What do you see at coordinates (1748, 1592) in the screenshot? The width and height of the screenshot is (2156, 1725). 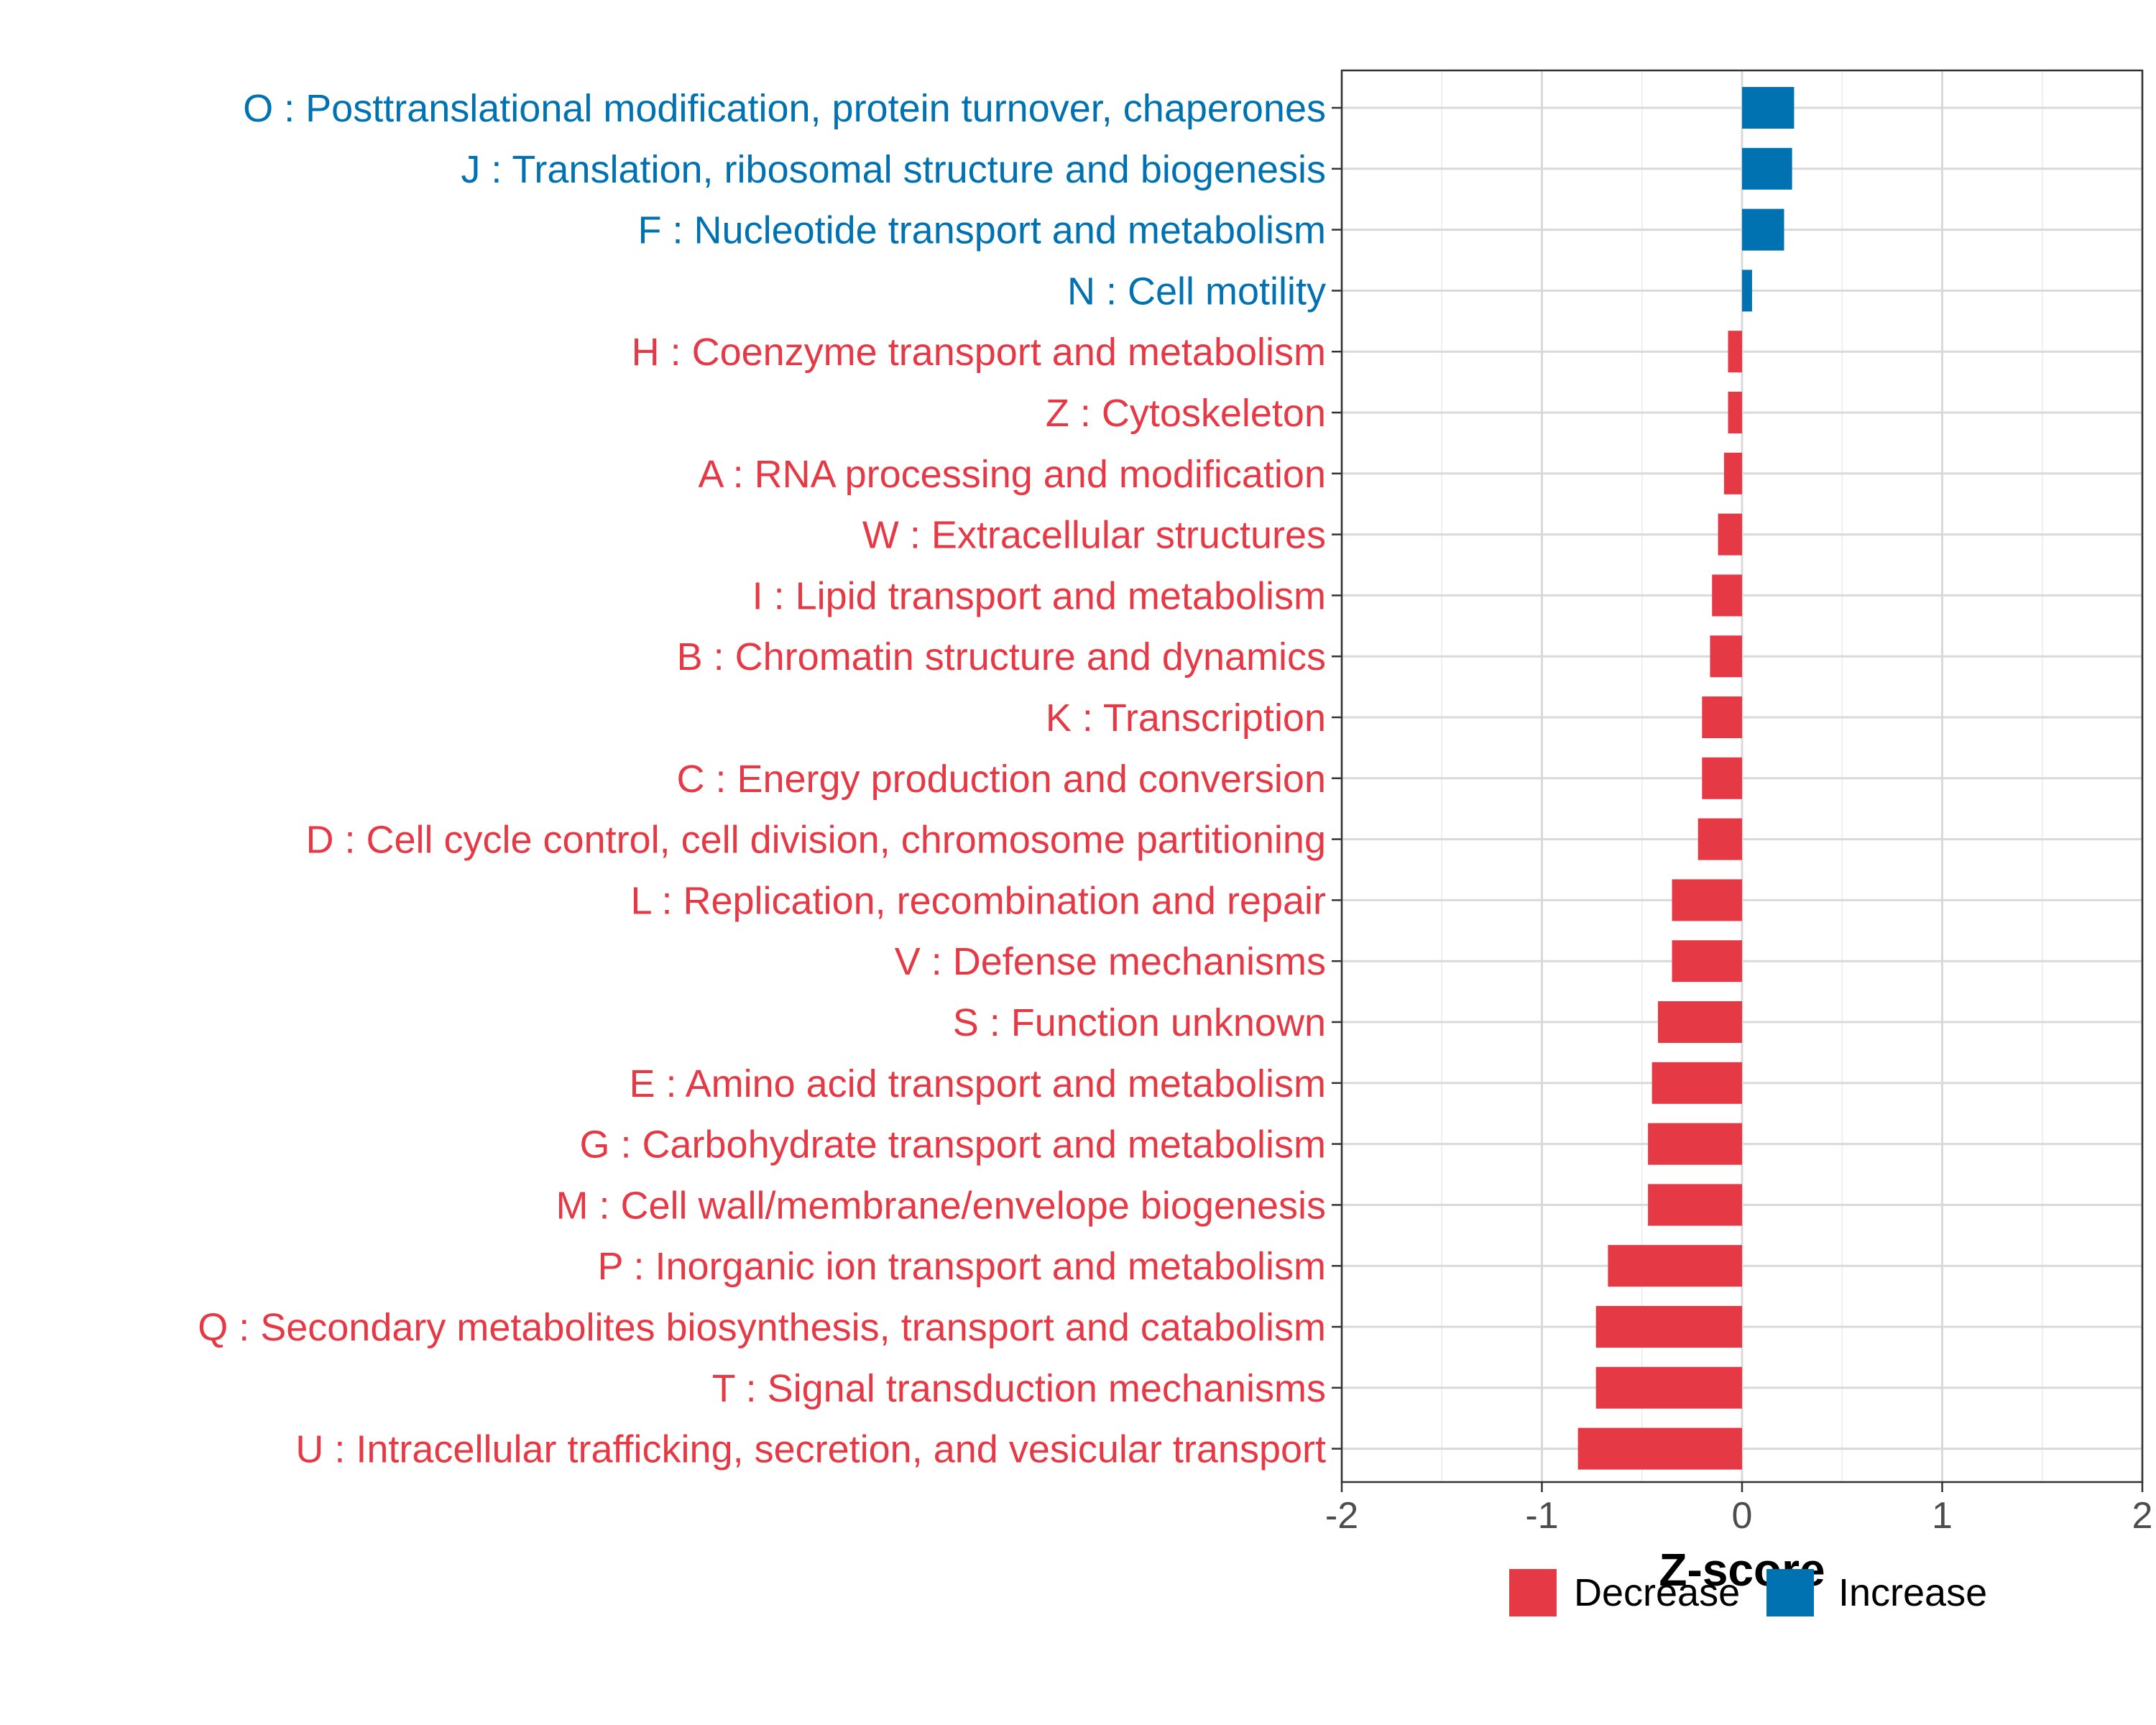 I see `legend: Decrease Increase` at bounding box center [1748, 1592].